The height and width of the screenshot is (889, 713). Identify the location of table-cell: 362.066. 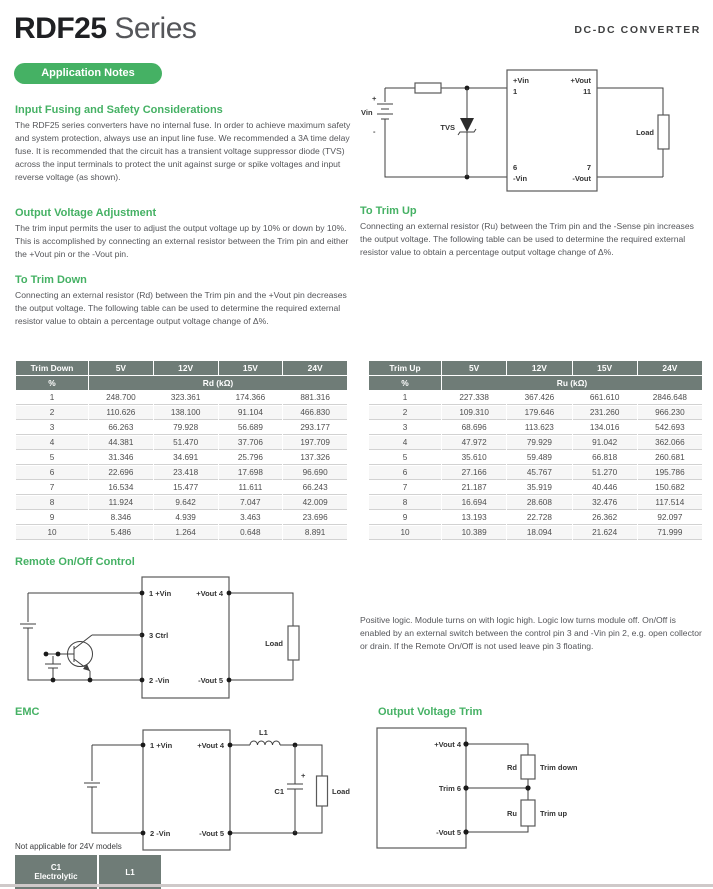
(669, 443).